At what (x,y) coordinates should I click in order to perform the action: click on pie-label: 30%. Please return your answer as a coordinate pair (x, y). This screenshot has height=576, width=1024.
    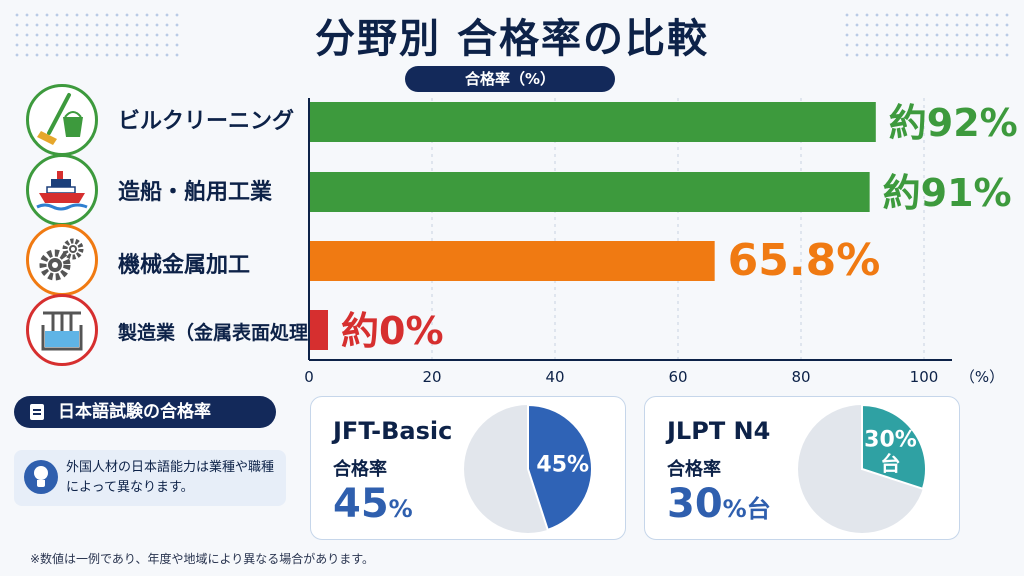
    Looking at the image, I should click on (890, 439).